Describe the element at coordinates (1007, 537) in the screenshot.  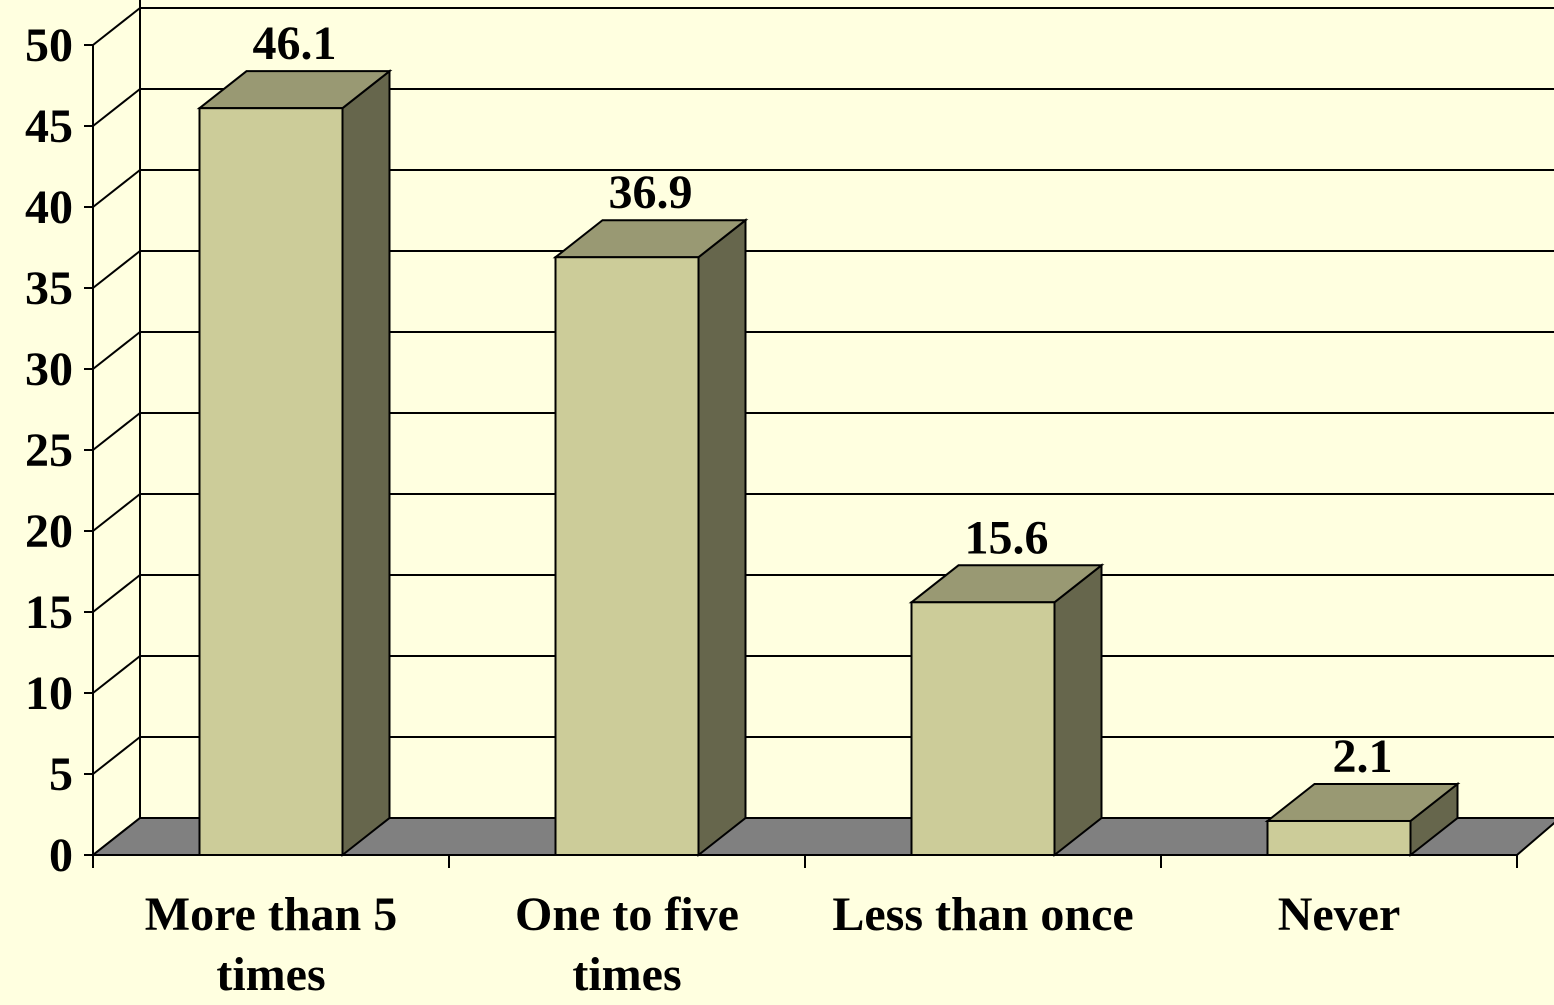
I see `data-label: 15.6` at that location.